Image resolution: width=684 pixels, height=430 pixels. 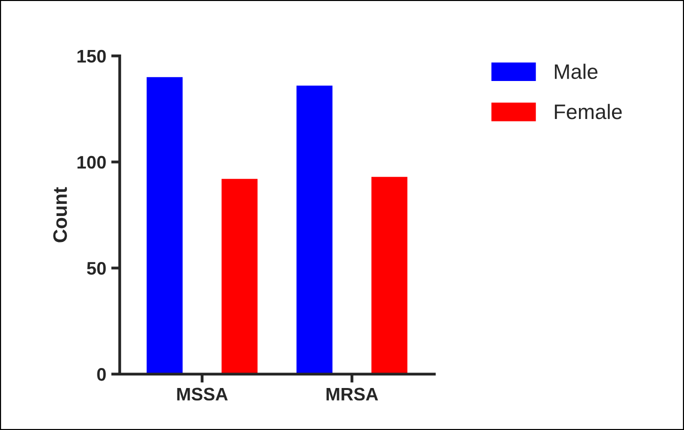 What do you see at coordinates (92, 162) in the screenshot?
I see `y-tick-label: 100` at bounding box center [92, 162].